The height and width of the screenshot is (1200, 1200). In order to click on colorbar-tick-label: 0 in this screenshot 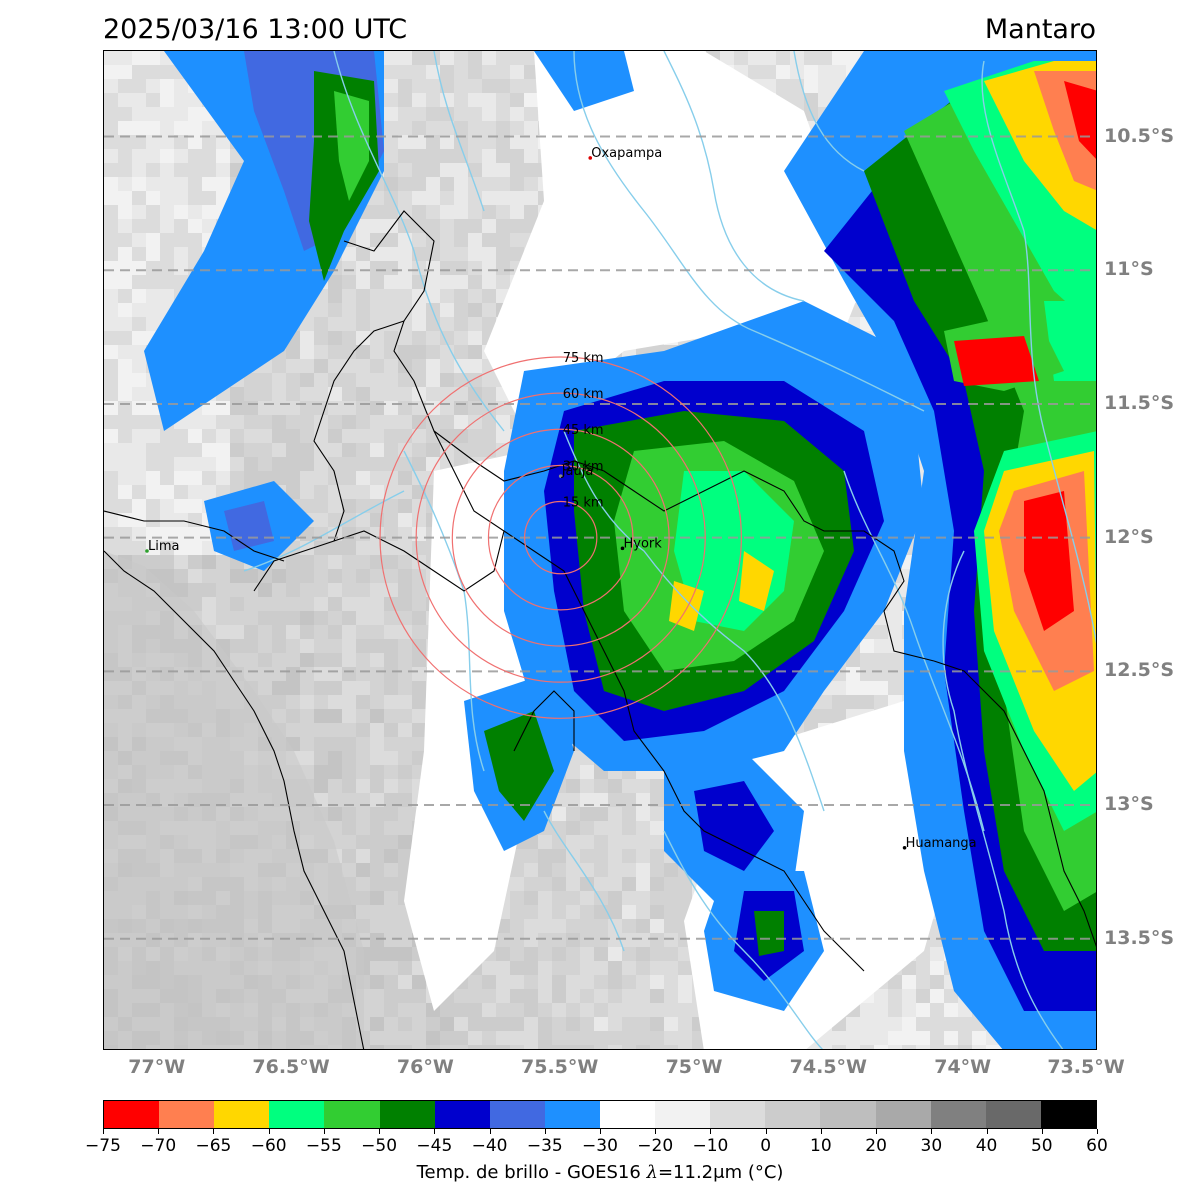, I will do `click(766, 1146)`.